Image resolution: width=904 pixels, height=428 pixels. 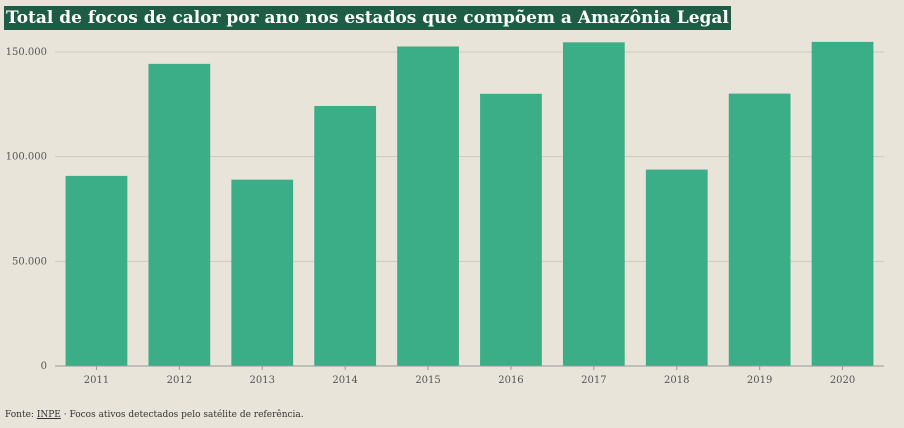 I want to click on bar-2017, so click(x=593, y=204).